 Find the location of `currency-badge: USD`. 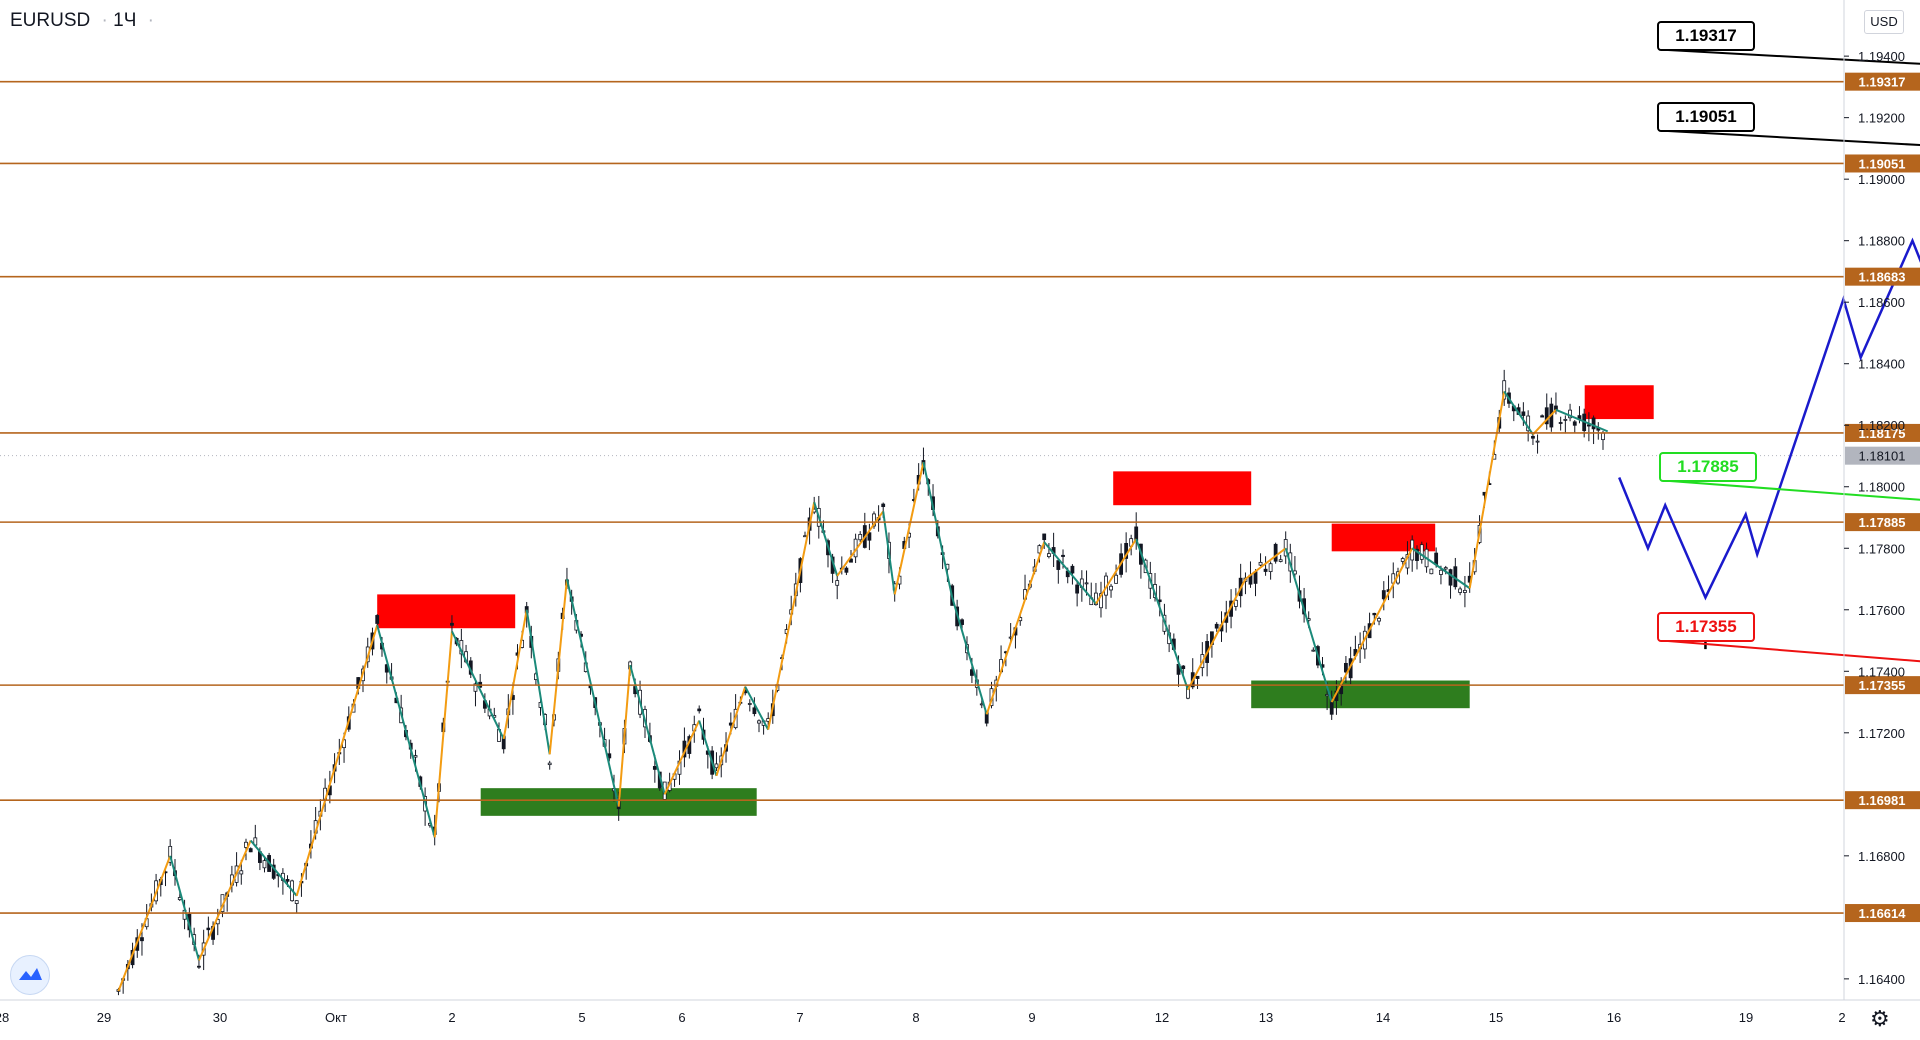

currency-badge: USD is located at coordinates (1884, 22).